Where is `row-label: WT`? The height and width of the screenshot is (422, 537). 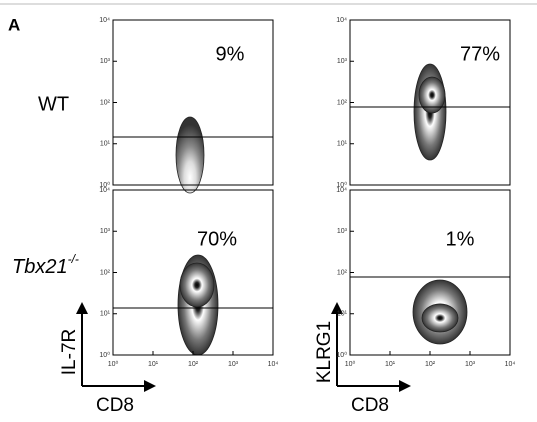
row-label: WT is located at coordinates (53, 104).